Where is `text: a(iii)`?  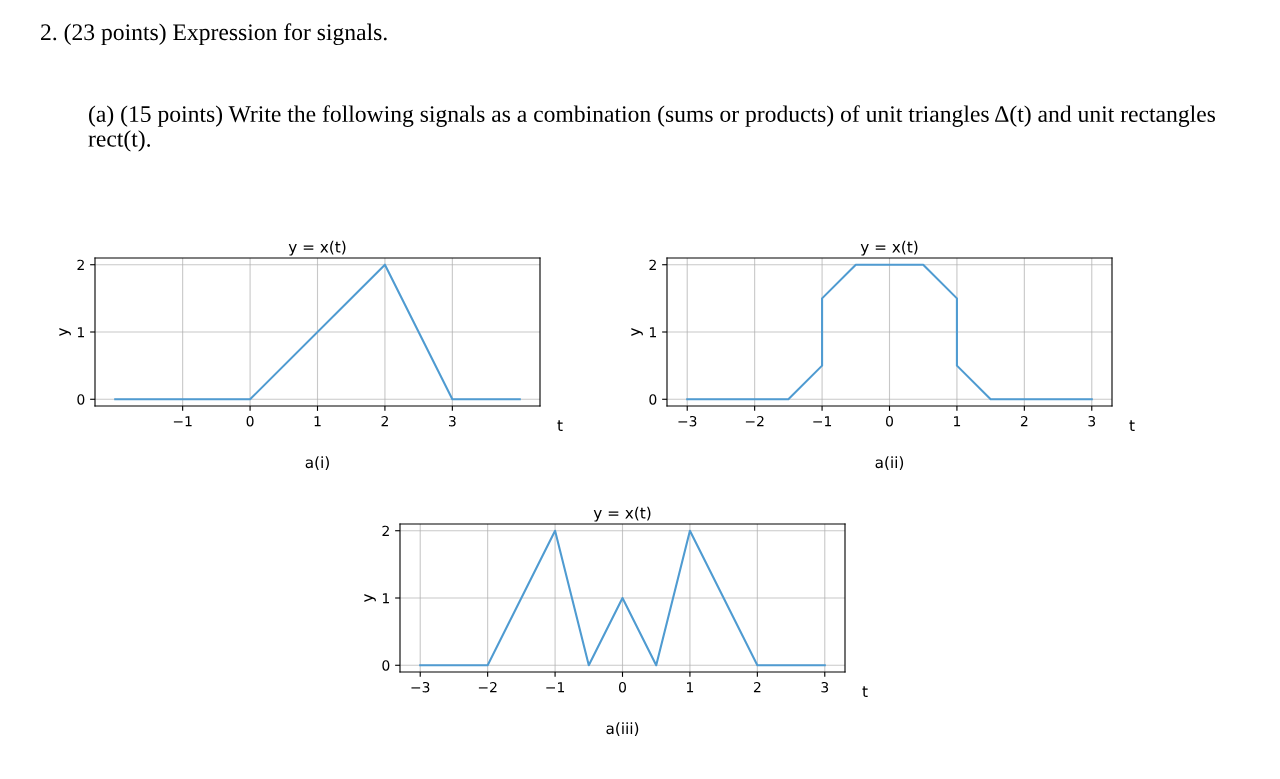 text: a(iii) is located at coordinates (622, 729).